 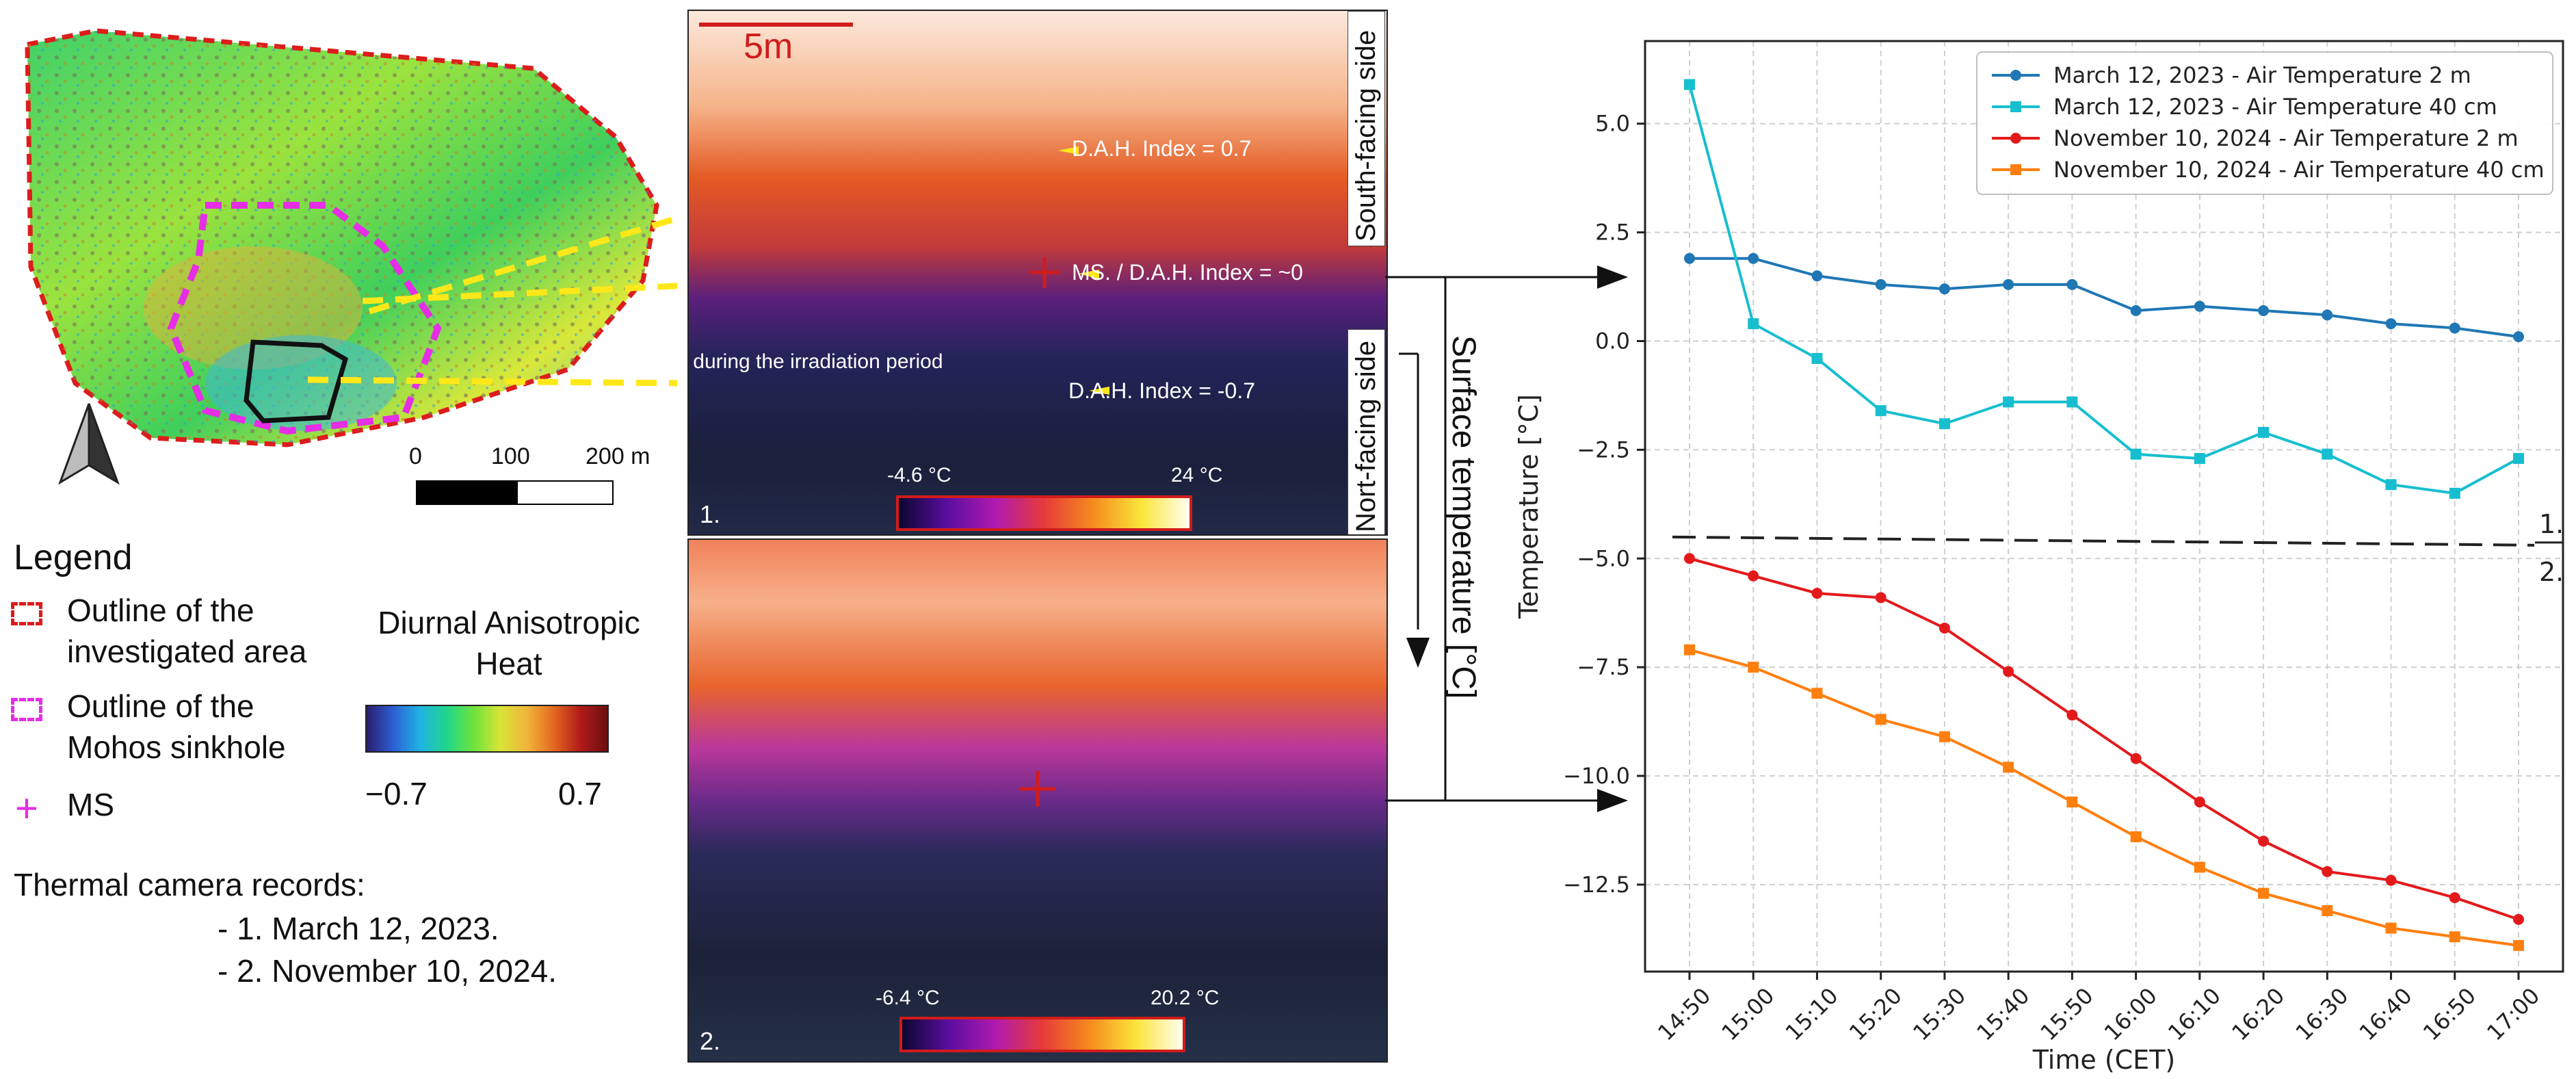 What do you see at coordinates (1042, 1034) in the screenshot?
I see `panel2-colorbar` at bounding box center [1042, 1034].